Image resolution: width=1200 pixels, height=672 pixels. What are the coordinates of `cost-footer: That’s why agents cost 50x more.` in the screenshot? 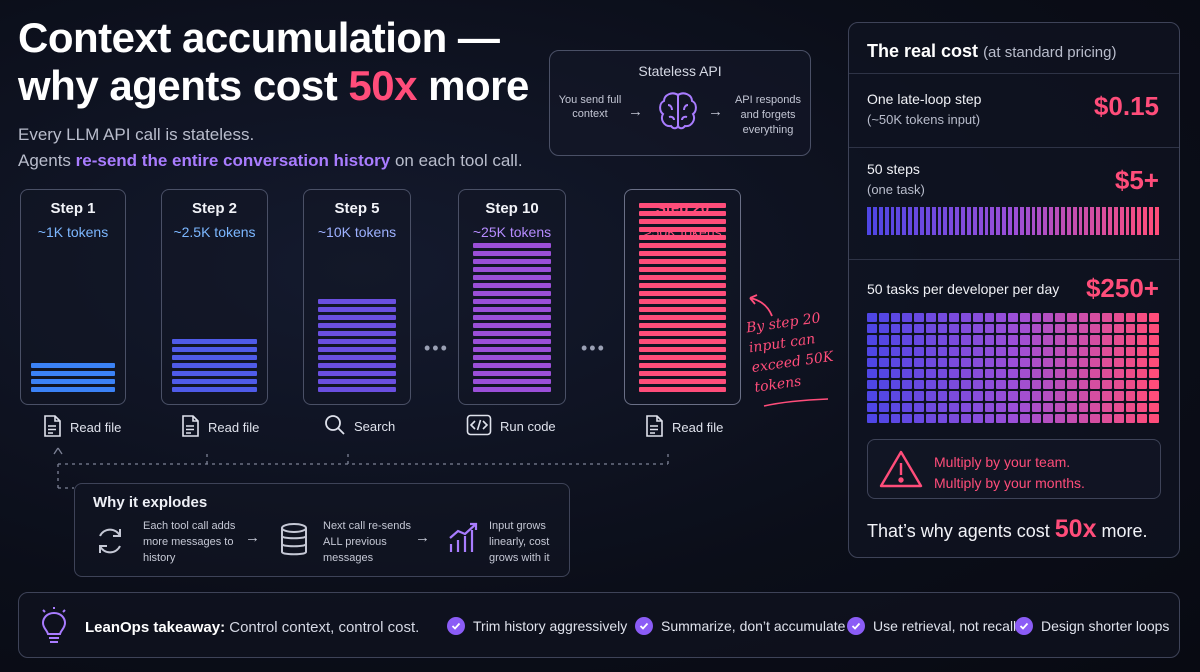 It's located at (1007, 529).